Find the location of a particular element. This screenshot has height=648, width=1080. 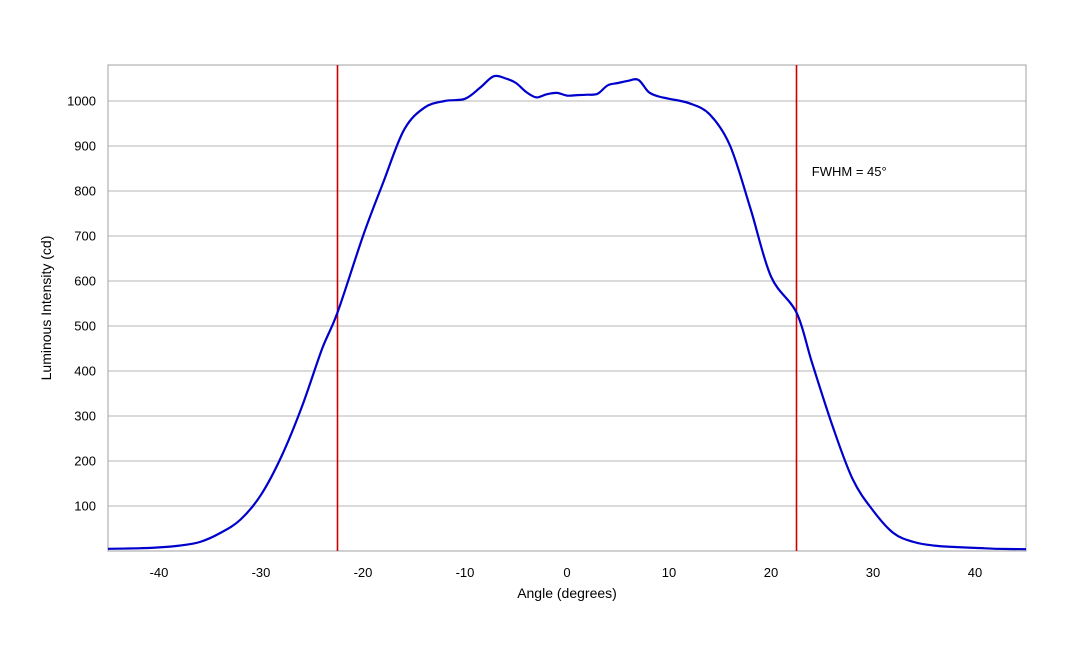

y-tick-label: 500 is located at coordinates (85, 326).